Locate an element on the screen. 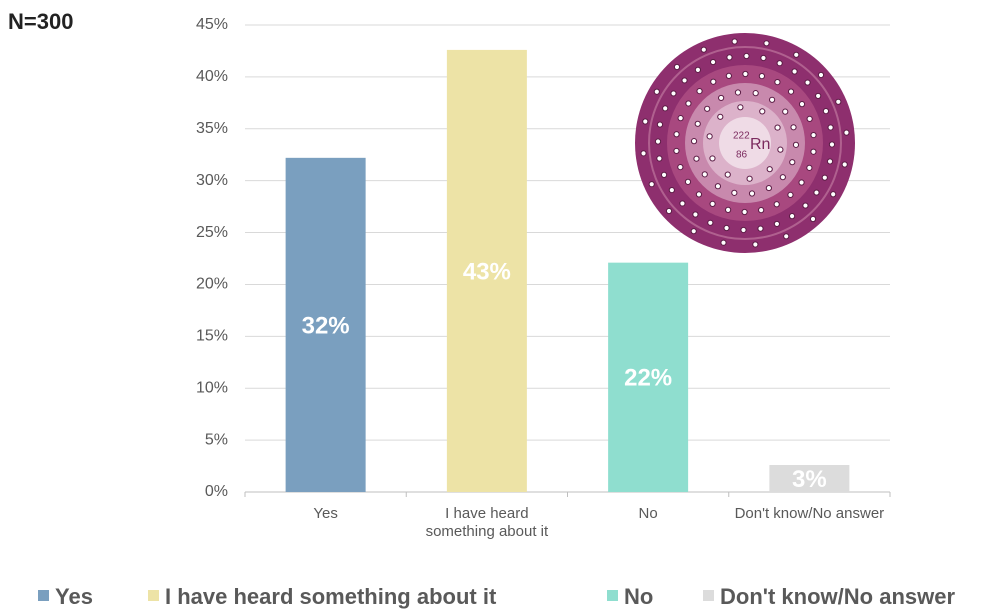  atom-core is located at coordinates (745, 143).